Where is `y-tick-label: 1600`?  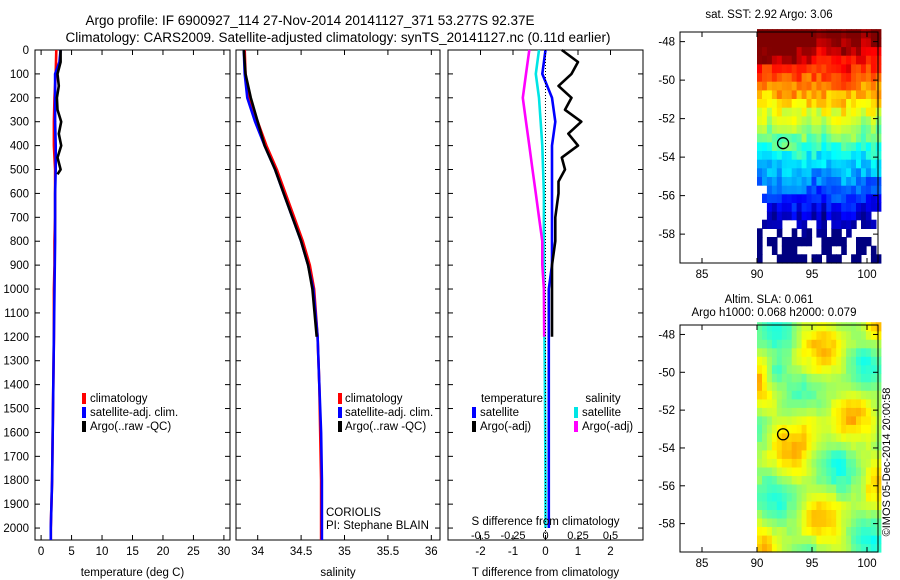 y-tick-label: 1600 is located at coordinates (16, 433).